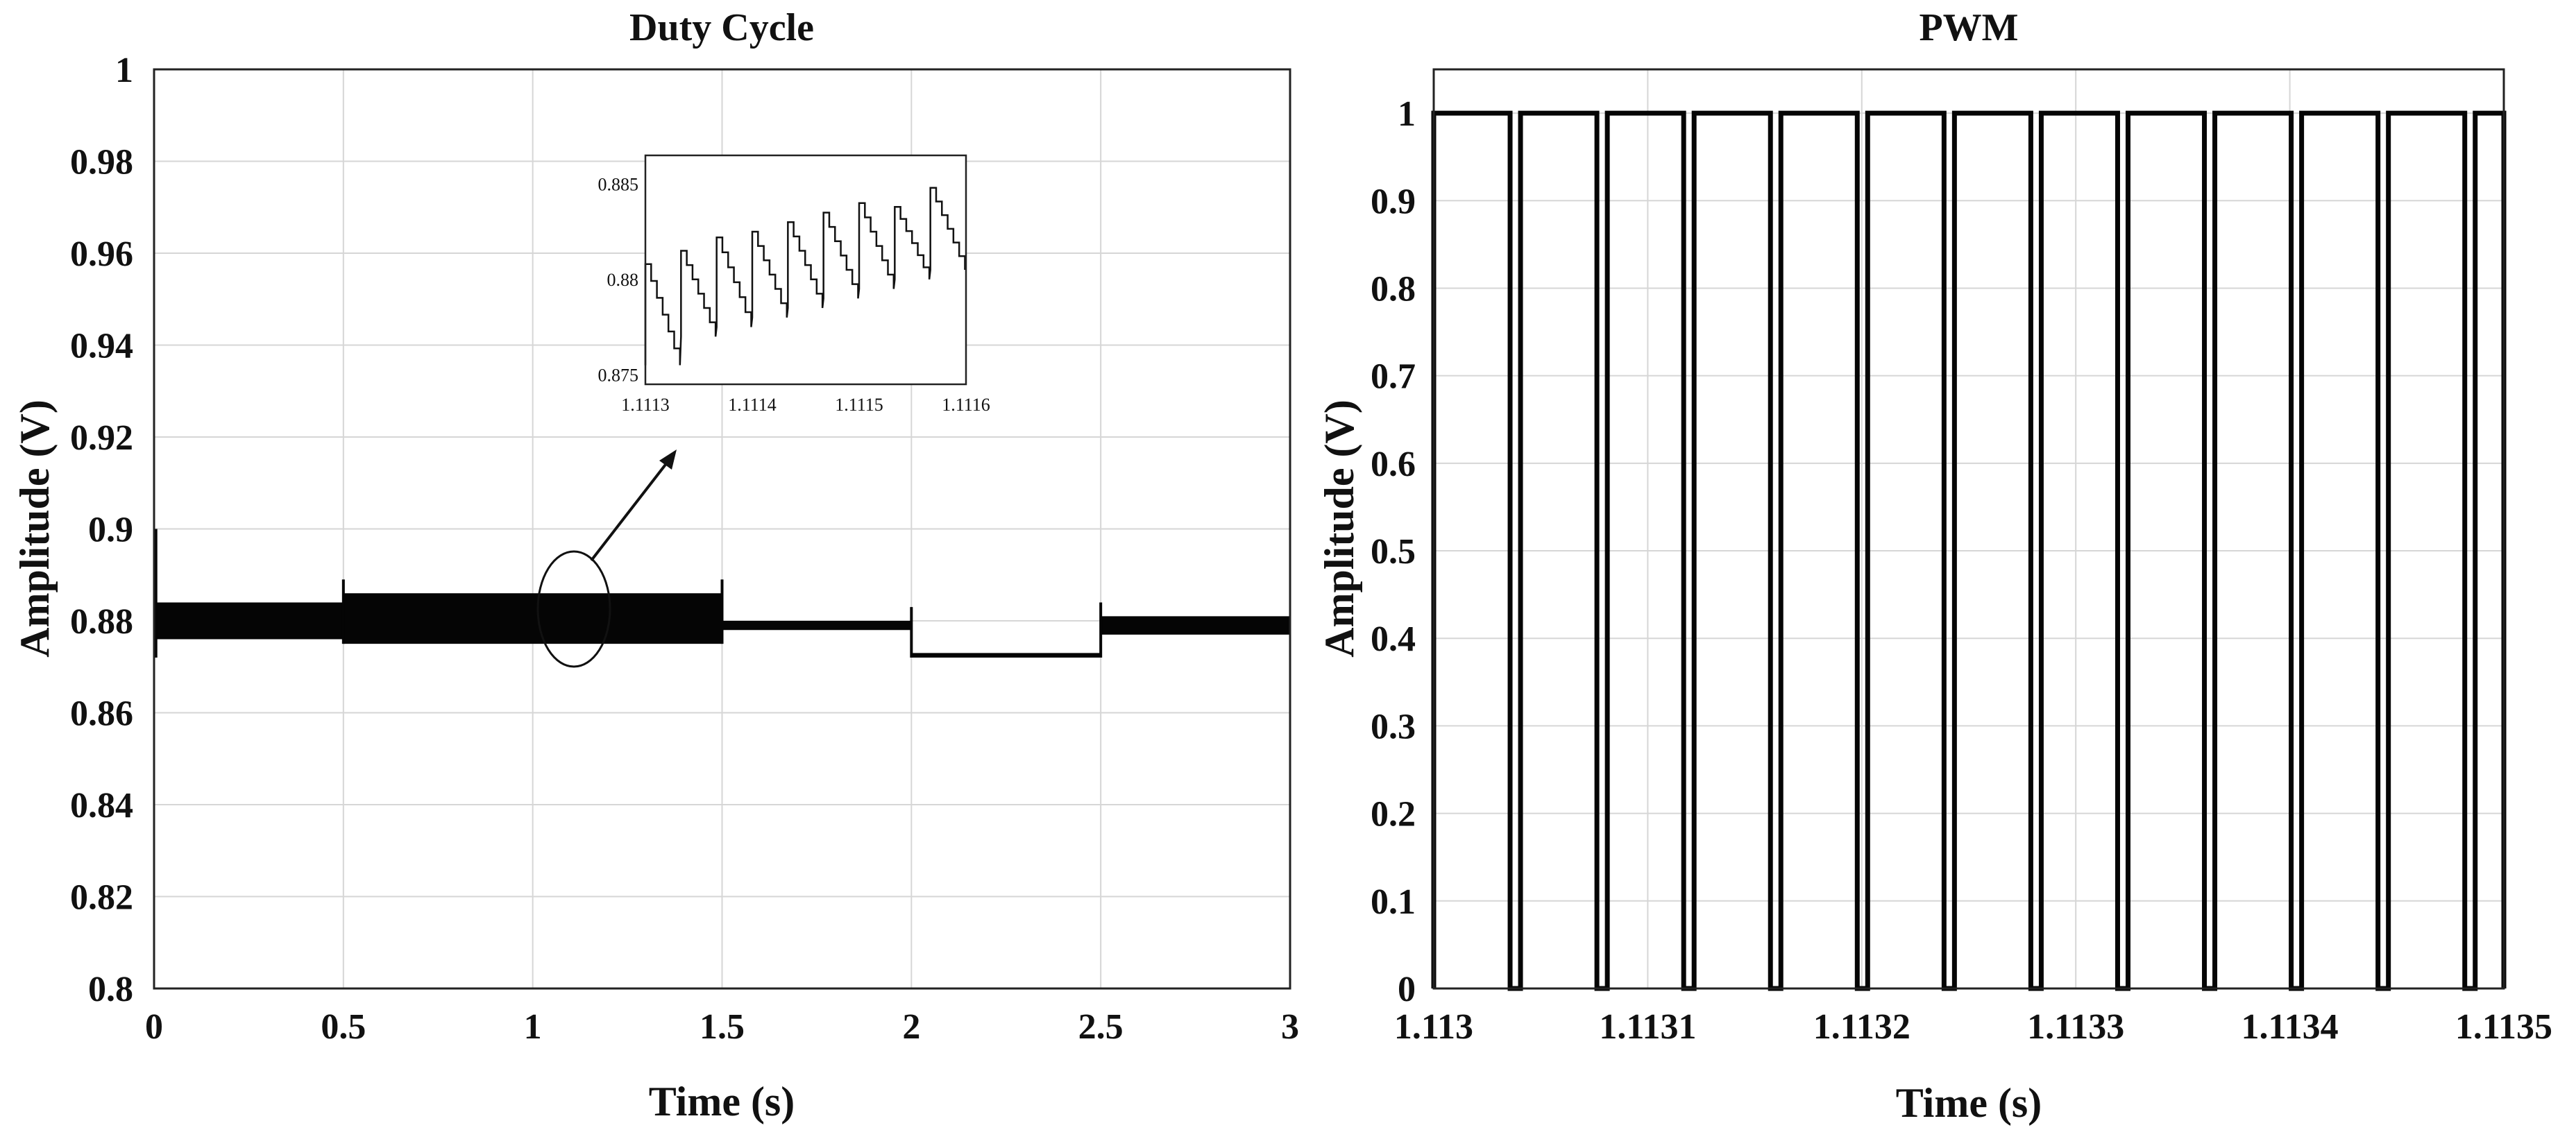 This screenshot has height=1139, width=2576. What do you see at coordinates (102, 806) in the screenshot?
I see `duty-y-tick-label: 0.84` at bounding box center [102, 806].